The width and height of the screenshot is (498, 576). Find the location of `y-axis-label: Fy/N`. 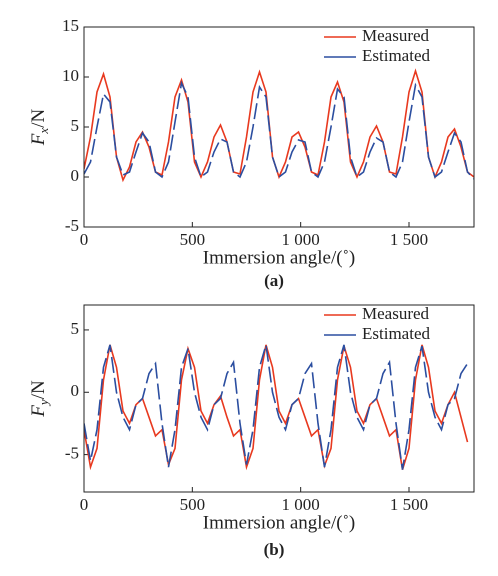

y-axis-label: Fy/N is located at coordinates (39, 399).